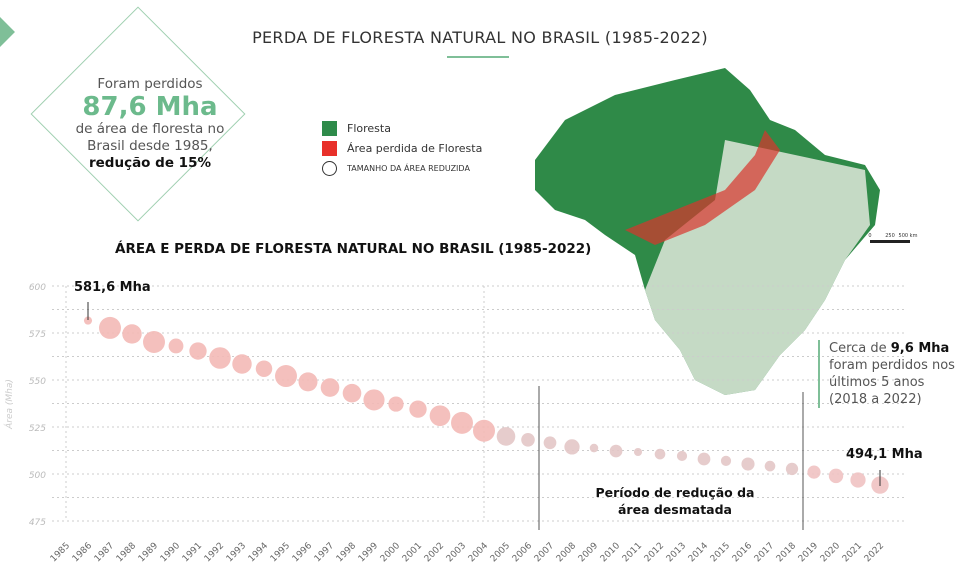 This screenshot has width=960, height=575. Describe the element at coordinates (698, 552) in the screenshot. I see `x-tick-label: 2014` at that location.